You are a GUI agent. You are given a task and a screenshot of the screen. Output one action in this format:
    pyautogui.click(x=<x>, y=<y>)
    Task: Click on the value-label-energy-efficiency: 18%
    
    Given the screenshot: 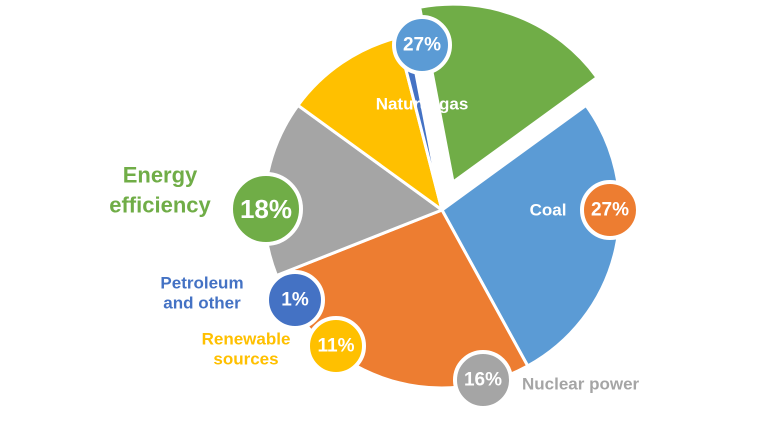 What is the action you would take?
    pyautogui.click(x=266, y=209)
    